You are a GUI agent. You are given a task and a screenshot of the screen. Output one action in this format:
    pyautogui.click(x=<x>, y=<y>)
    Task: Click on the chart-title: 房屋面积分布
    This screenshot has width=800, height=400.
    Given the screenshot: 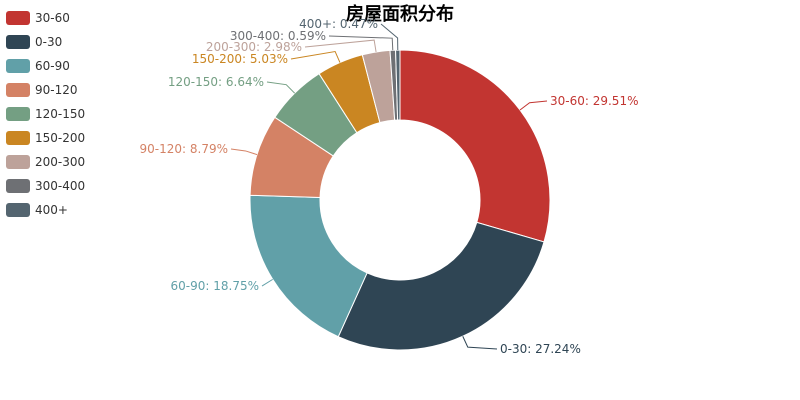 What is the action you would take?
    pyautogui.click(x=400, y=14)
    